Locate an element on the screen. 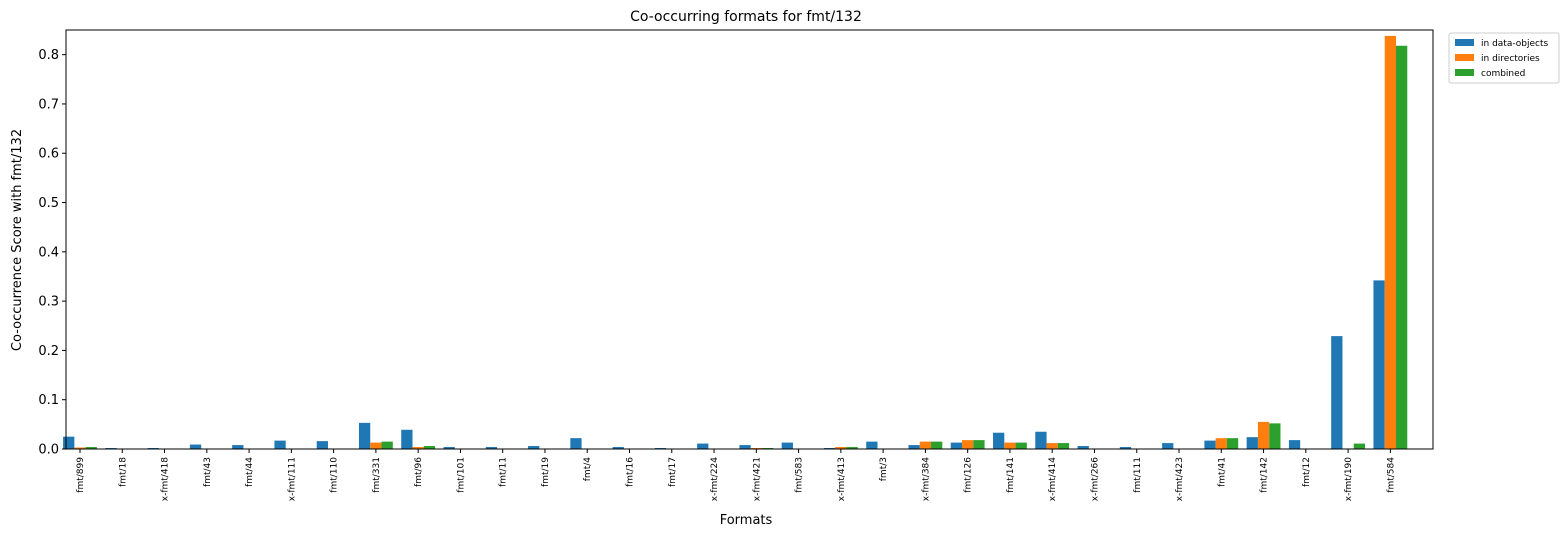  y-tick-label: 0.4 is located at coordinates (48, 252).